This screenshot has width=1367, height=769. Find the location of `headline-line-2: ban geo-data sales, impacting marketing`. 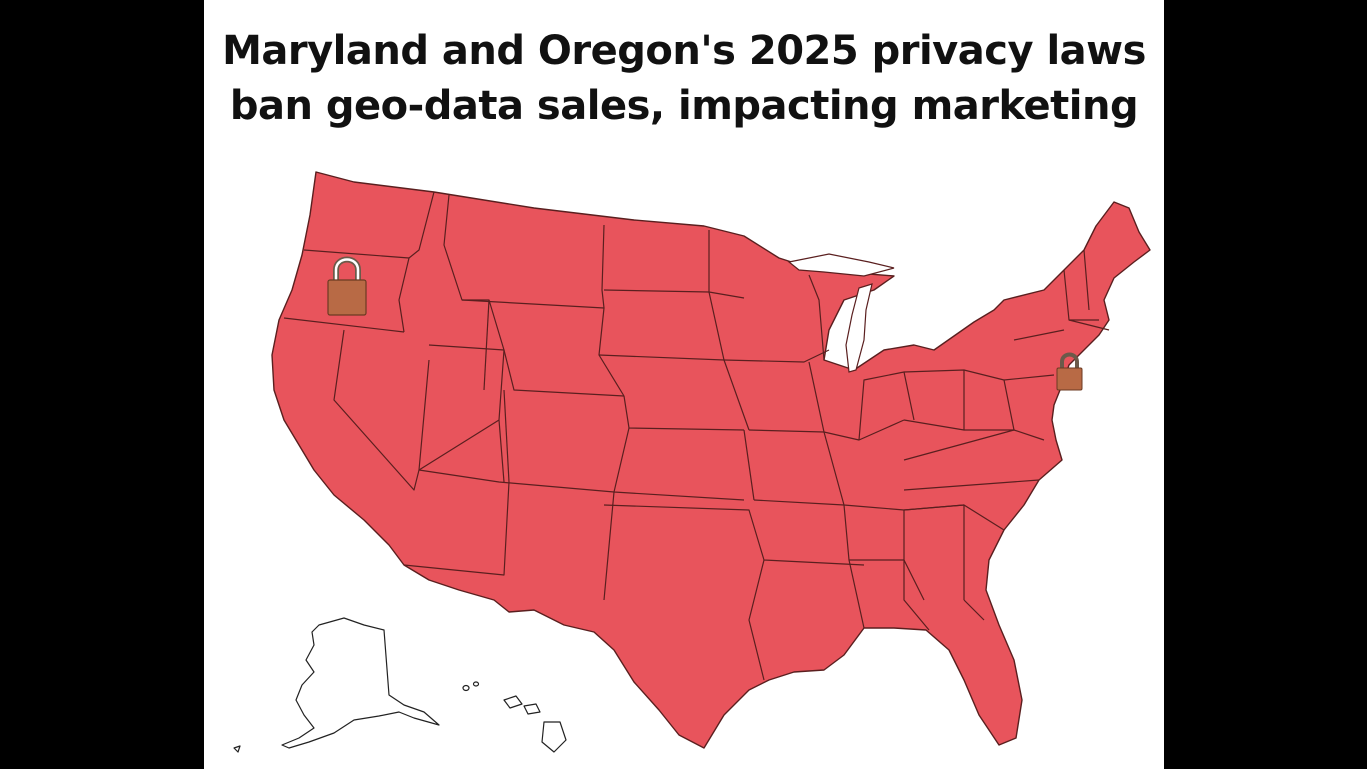

headline-line-2: ban geo-data sales, impacting marketing is located at coordinates (684, 106).